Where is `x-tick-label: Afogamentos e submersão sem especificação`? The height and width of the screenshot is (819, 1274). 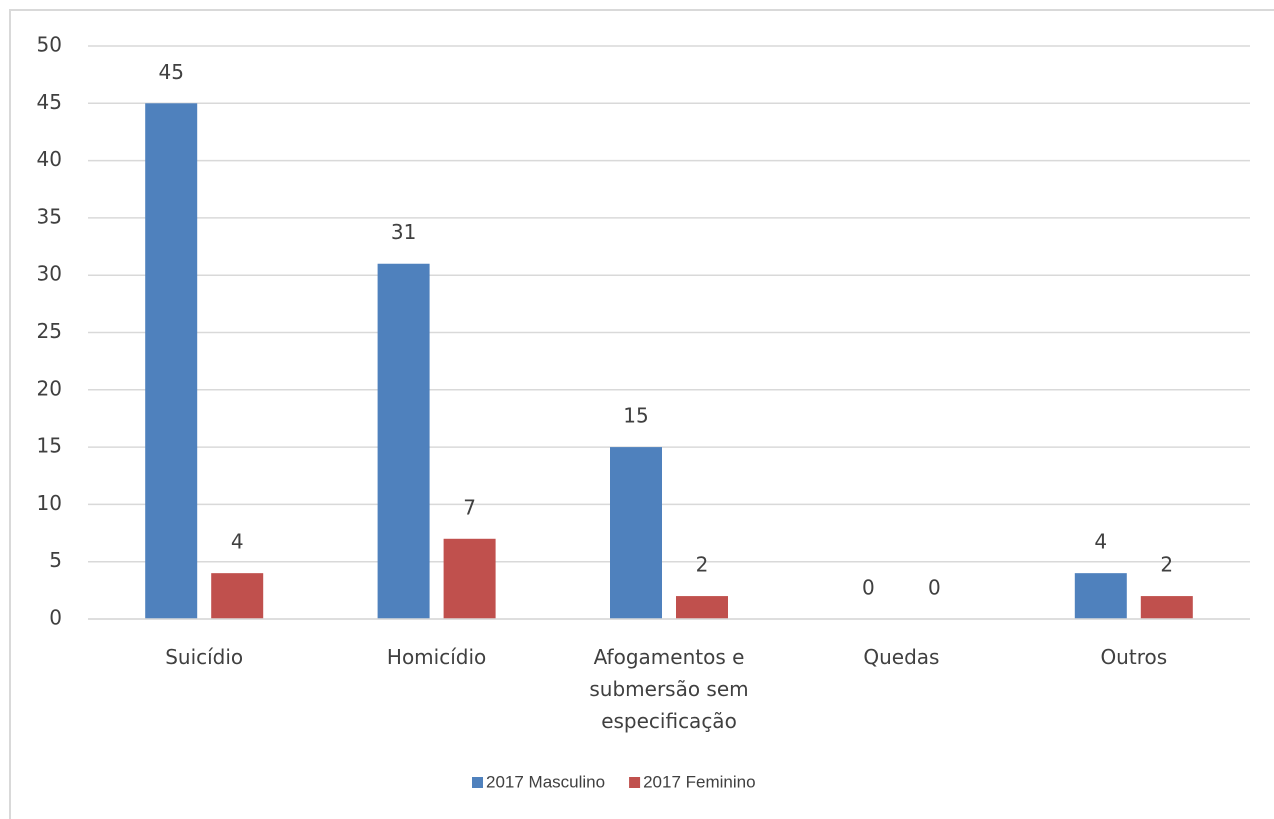
x-tick-label: Afogamentos e submersão sem especificação is located at coordinates (668, 689).